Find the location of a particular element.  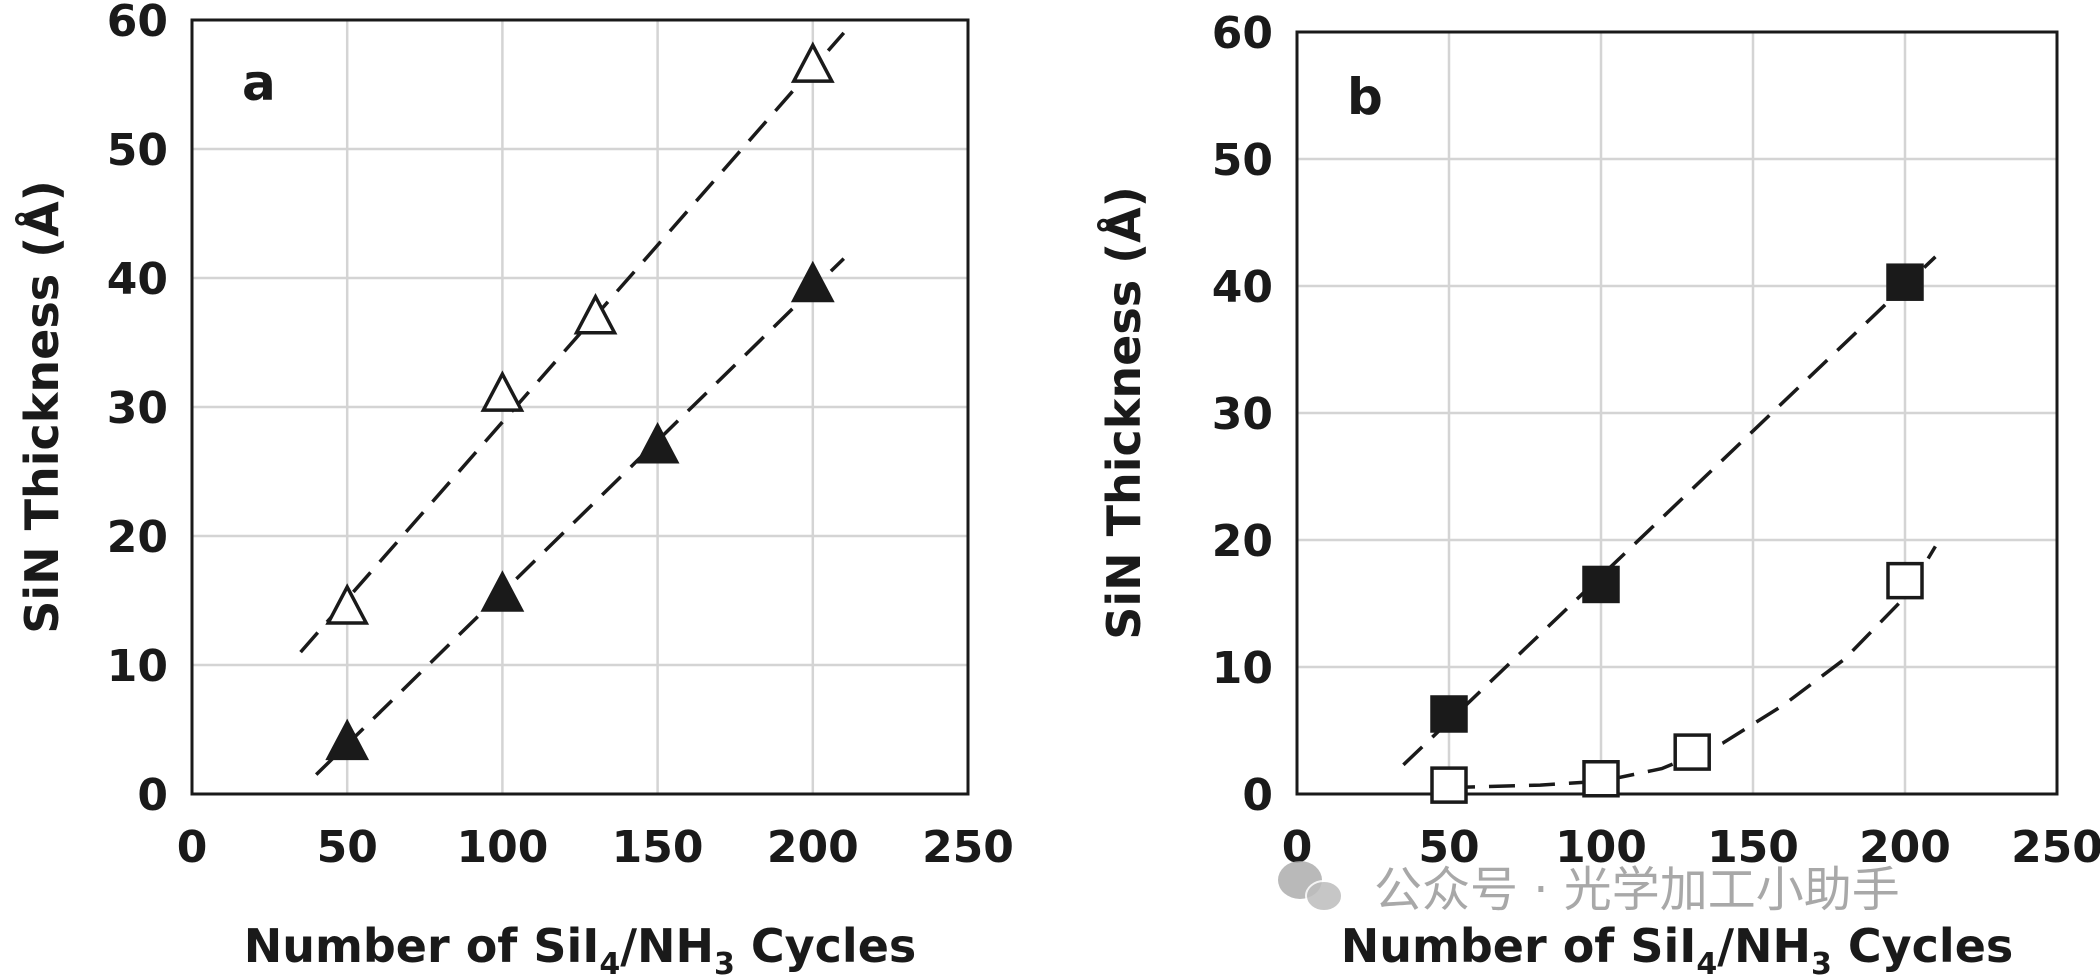

watermark: 公众号 · 光学加工小助手 is located at coordinates (1589, 889).